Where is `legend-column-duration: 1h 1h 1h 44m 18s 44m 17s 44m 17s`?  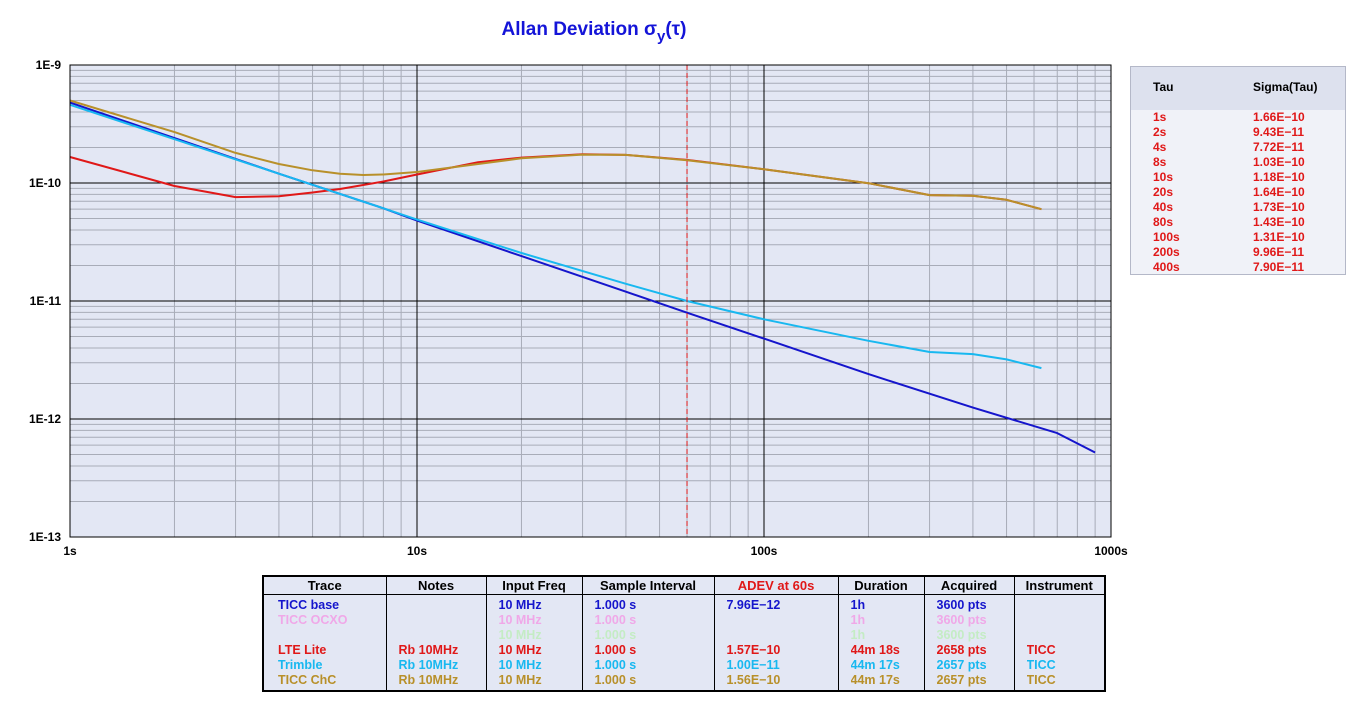 legend-column-duration: 1h 1h 1h 44m 18s 44m 17s 44m 17s is located at coordinates (881, 642).